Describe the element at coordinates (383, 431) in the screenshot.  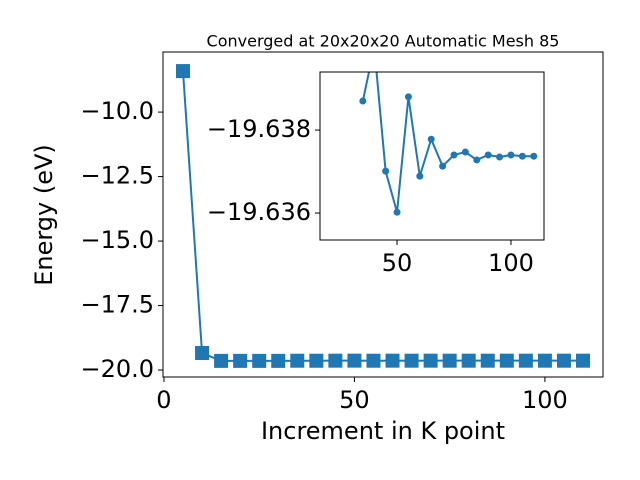
I see `x-axis-label: Increment in K point` at that location.